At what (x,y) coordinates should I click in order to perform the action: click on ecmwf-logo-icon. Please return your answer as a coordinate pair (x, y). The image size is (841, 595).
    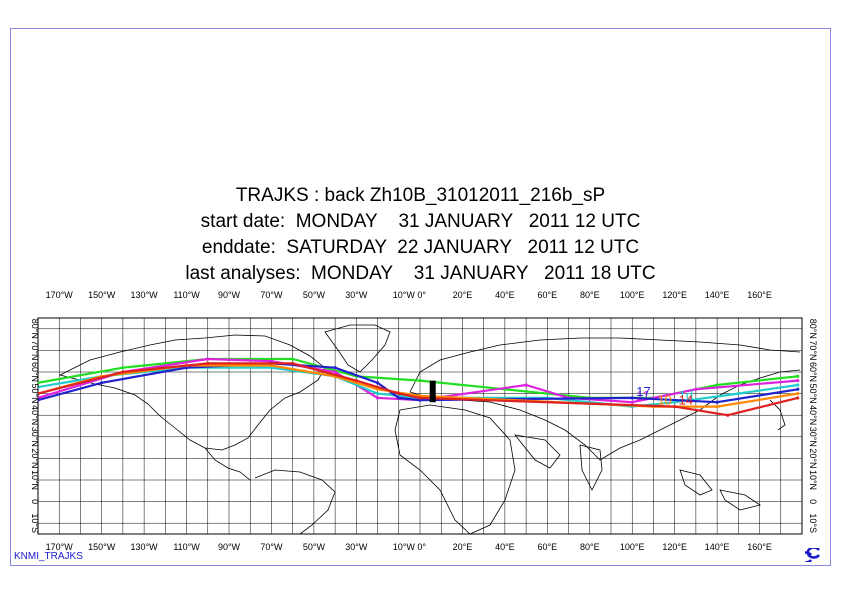
    Looking at the image, I should click on (813, 555).